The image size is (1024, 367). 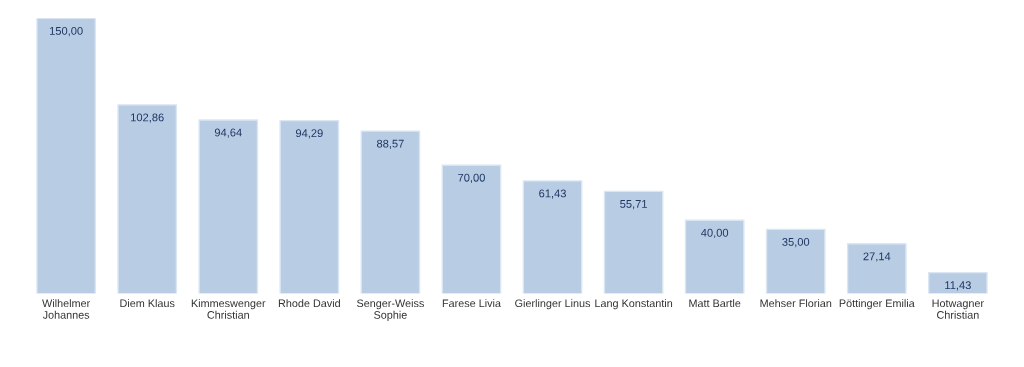 I want to click on x-tick-label: Pöttinger Emilia, so click(x=877, y=304).